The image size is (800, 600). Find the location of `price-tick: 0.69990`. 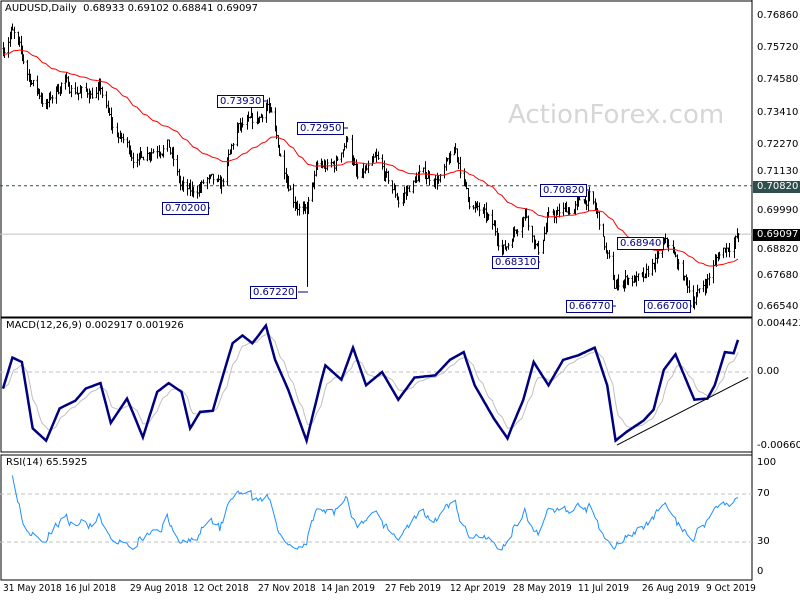

price-tick: 0.69990 is located at coordinates (778, 210).